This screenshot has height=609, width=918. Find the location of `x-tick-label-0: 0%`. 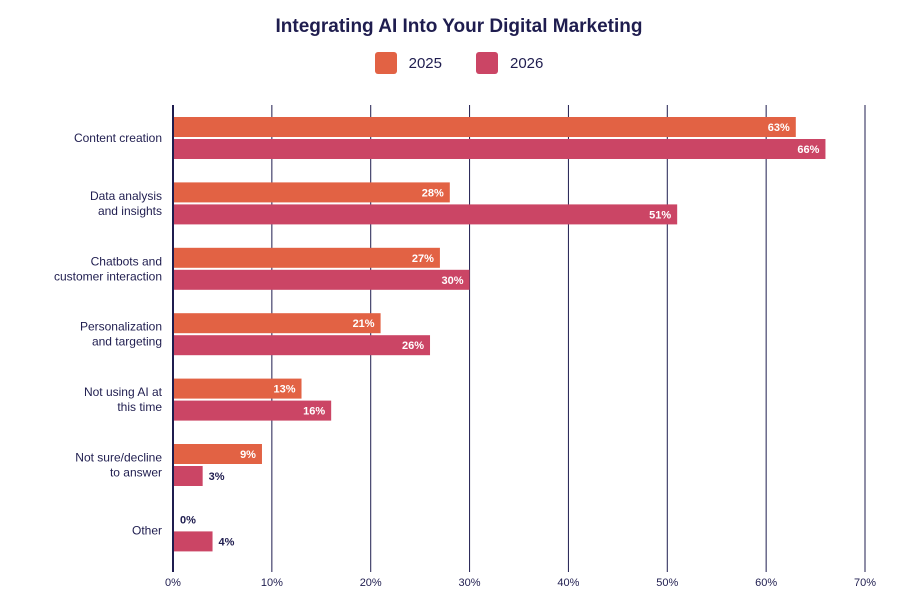

x-tick-label-0: 0% is located at coordinates (173, 583).